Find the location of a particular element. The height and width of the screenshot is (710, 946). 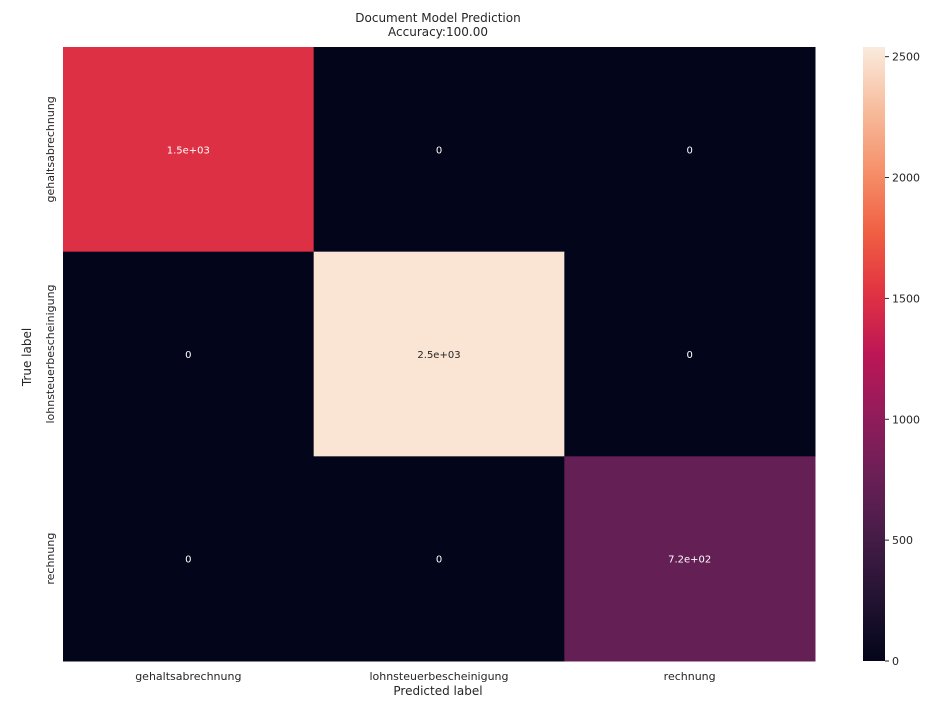

colorbar-tick-label: 2000 is located at coordinates (906, 178).